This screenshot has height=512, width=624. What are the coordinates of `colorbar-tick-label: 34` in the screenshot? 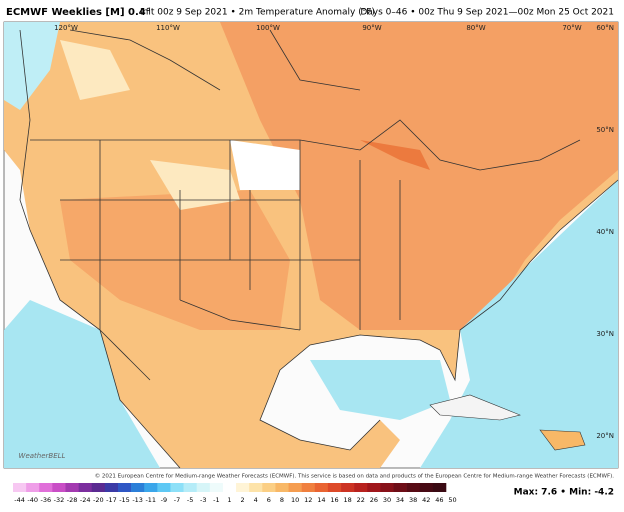 It's located at (400, 500).